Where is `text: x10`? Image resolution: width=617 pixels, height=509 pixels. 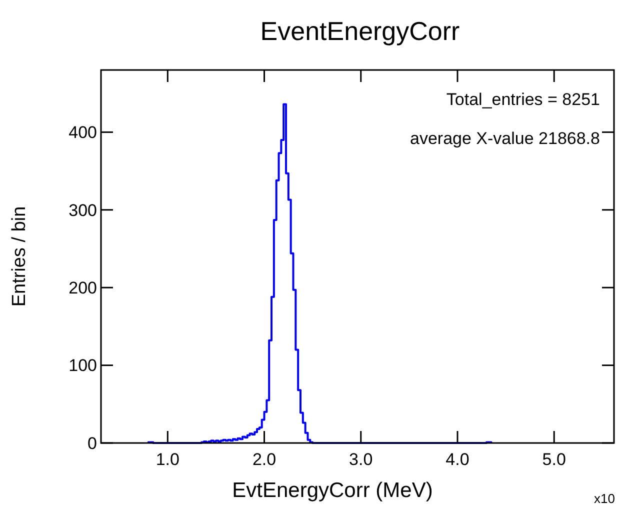 text: x10 is located at coordinates (604, 498).